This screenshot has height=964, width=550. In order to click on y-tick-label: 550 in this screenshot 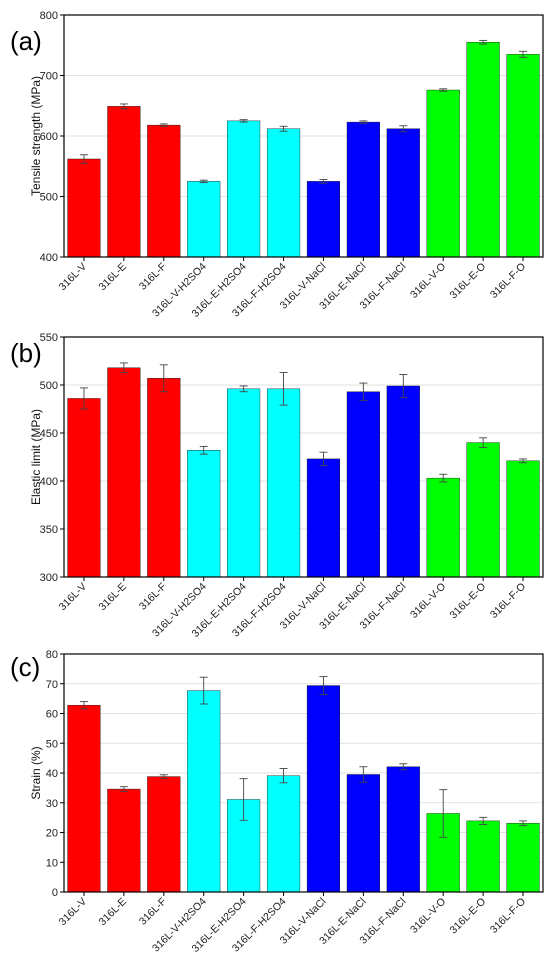, I will do `click(49, 338)`.